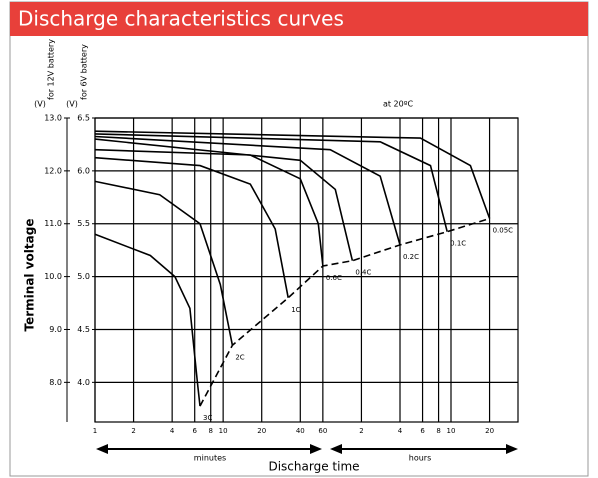 This screenshot has width=598, height=478. I want to click on y-tick-label: 8.0, so click(55, 382).